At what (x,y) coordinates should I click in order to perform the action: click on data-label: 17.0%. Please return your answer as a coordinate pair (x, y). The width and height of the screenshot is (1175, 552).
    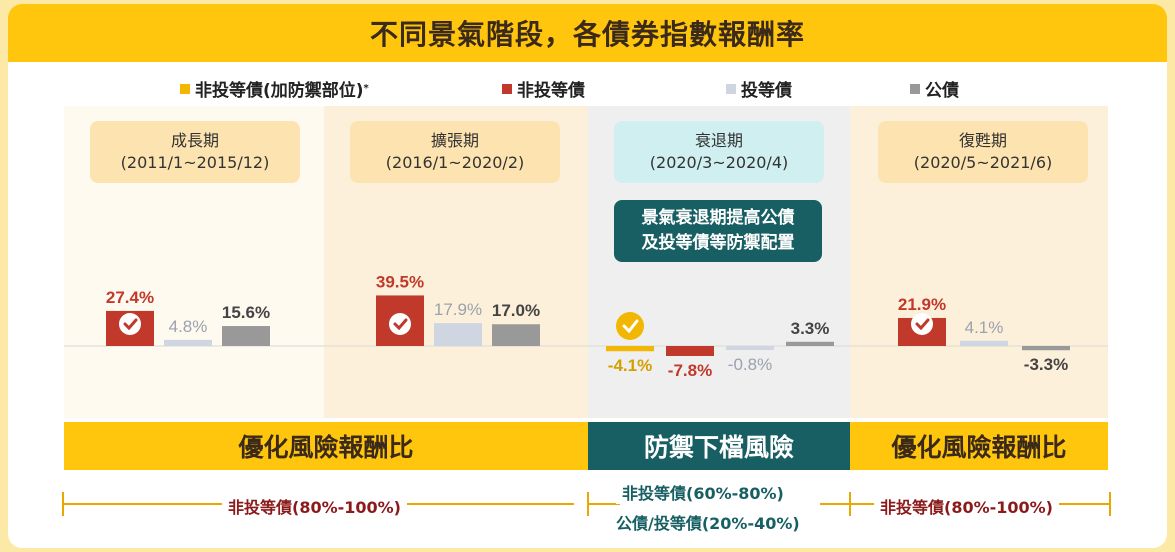
    Looking at the image, I should click on (516, 310).